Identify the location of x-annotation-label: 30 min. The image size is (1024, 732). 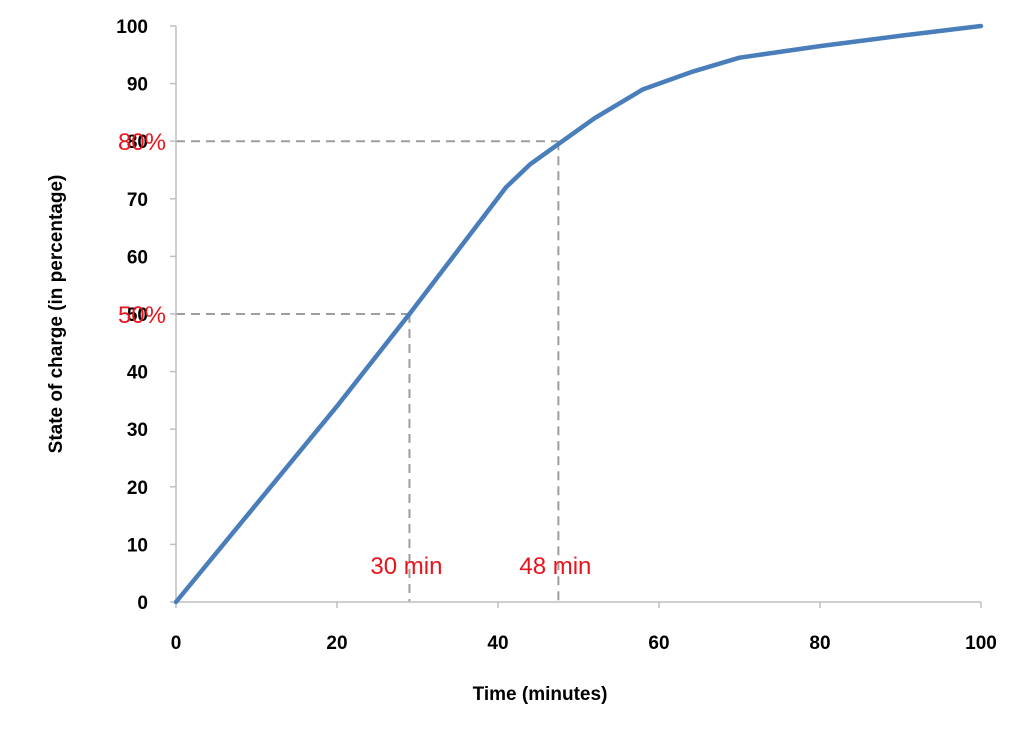
(406, 566).